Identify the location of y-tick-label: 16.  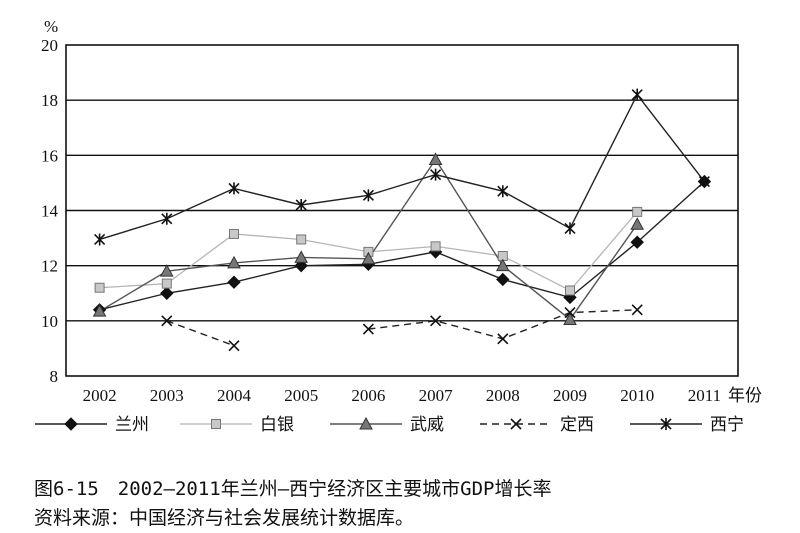
(49, 155).